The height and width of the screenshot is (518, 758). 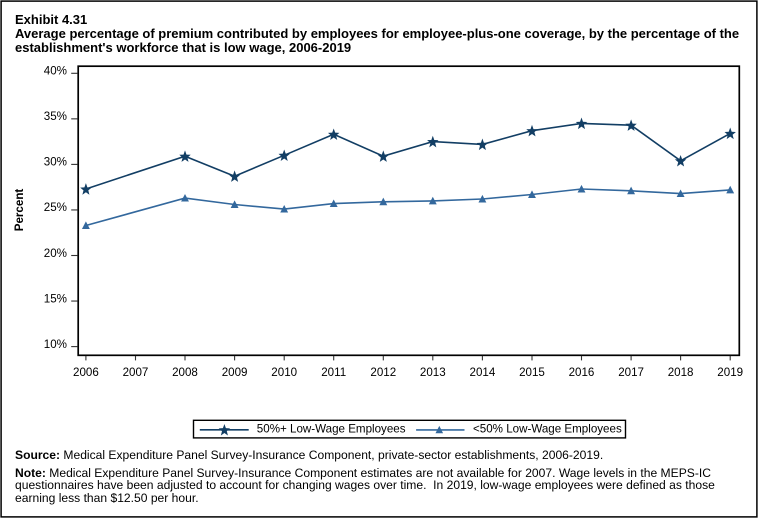 I want to click on svg-text: 2012, so click(x=383, y=372).